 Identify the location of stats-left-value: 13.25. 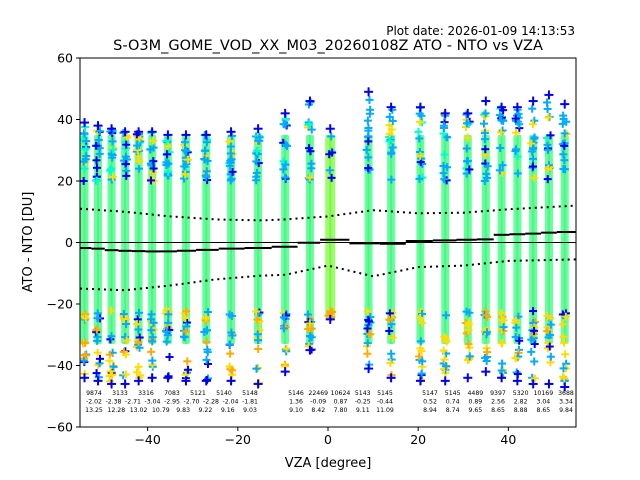
(94, 410).